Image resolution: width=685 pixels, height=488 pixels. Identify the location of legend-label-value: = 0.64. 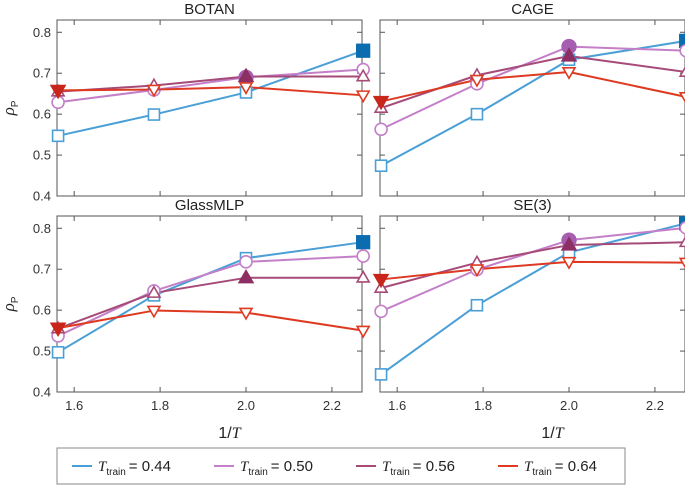
(576, 466).